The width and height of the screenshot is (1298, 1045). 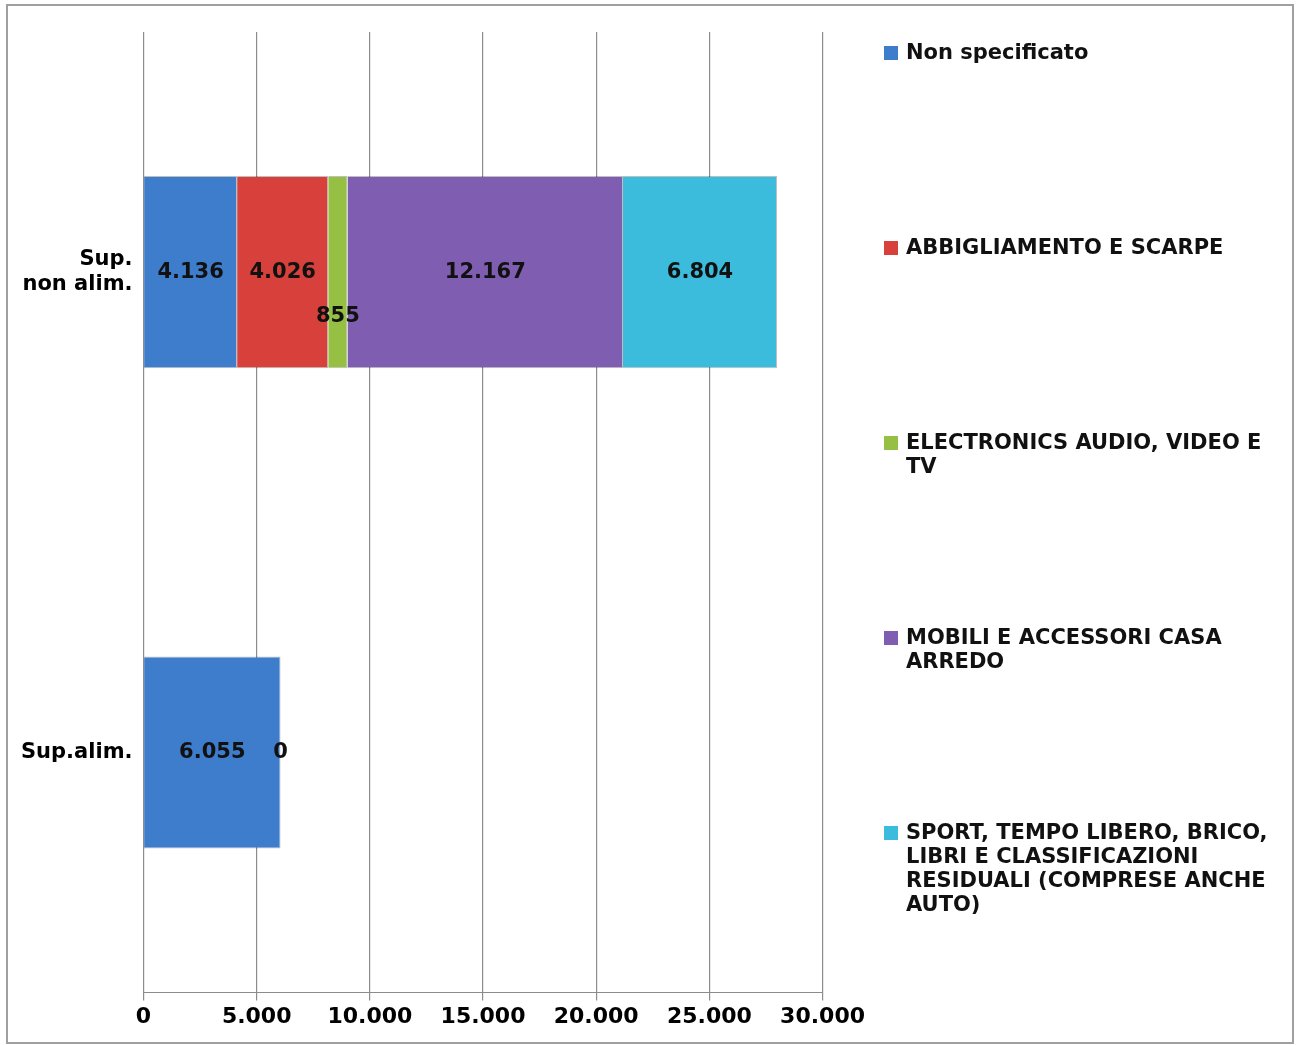 What do you see at coordinates (370, 1015) in the screenshot?
I see `x-tick-label: 10.000` at bounding box center [370, 1015].